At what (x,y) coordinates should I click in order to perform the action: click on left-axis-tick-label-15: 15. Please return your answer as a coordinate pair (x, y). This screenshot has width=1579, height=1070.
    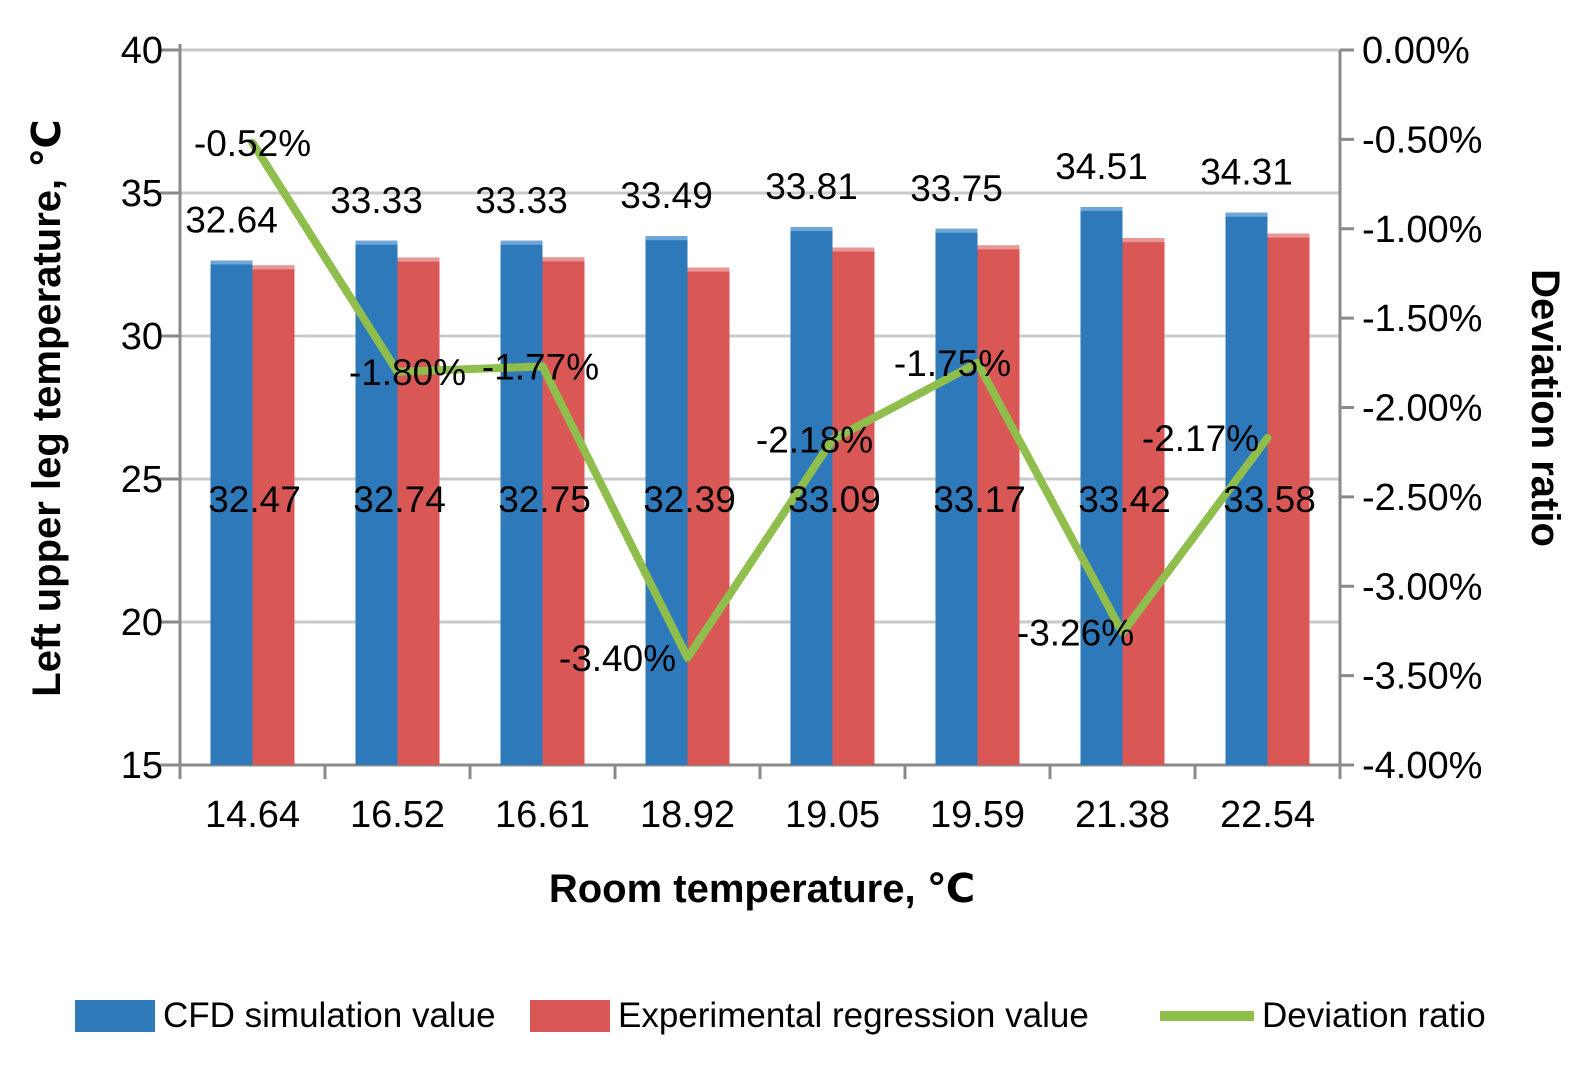
    Looking at the image, I should click on (142, 766).